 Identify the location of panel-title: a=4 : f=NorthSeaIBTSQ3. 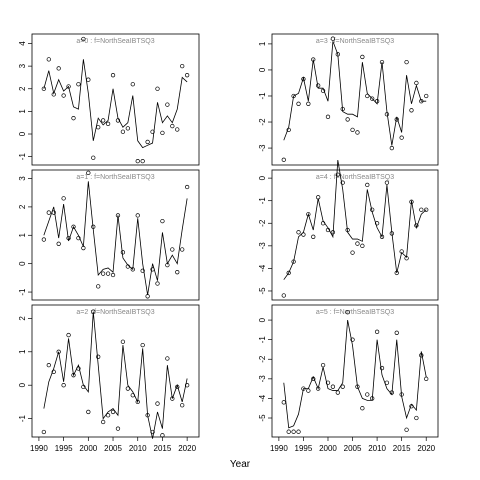
(355, 177).